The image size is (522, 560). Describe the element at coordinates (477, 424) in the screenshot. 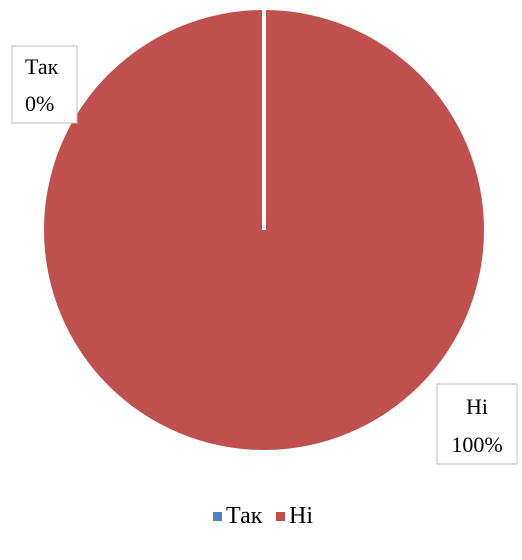

I see `data-label-ni: Ні 100%` at that location.